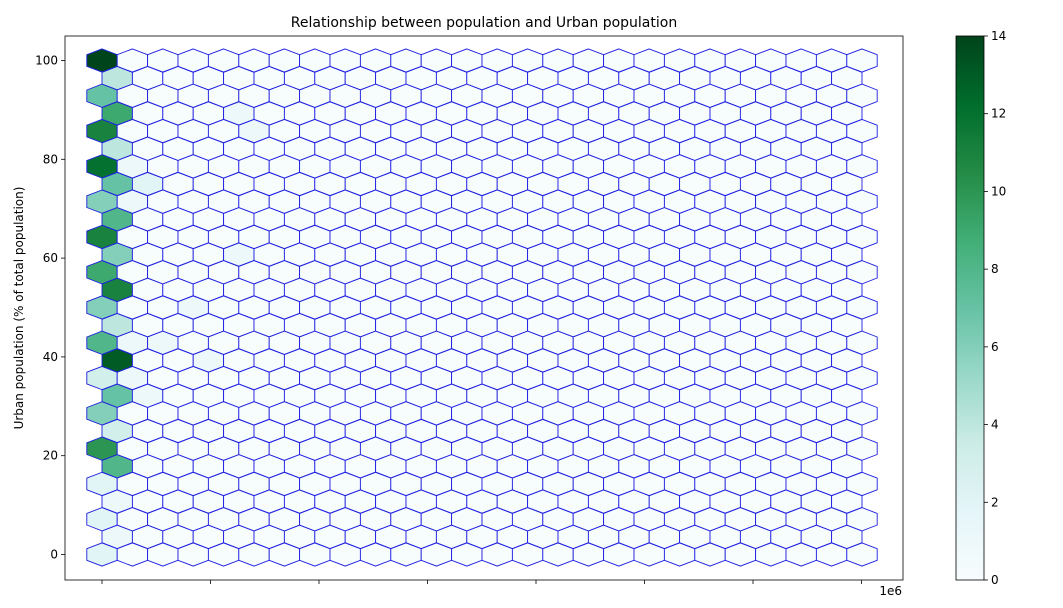 The width and height of the screenshot is (1063, 608). What do you see at coordinates (46, 61) in the screenshot?
I see `y-tick-label: 100` at bounding box center [46, 61].